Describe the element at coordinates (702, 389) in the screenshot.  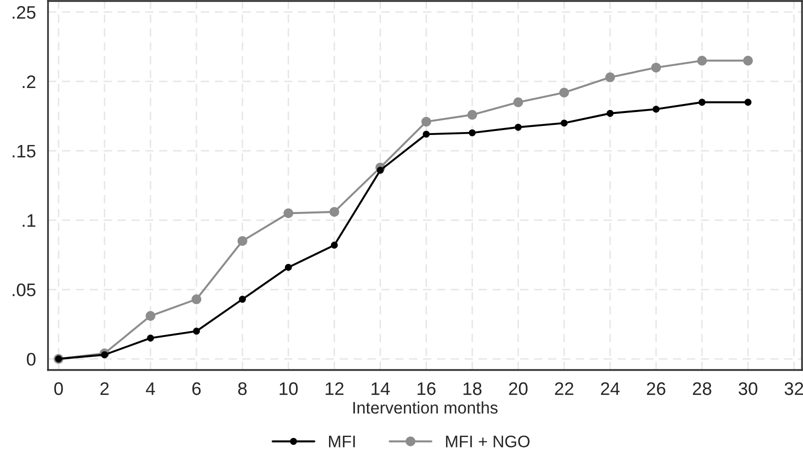
I see `x-tick-label: 28` at that location.